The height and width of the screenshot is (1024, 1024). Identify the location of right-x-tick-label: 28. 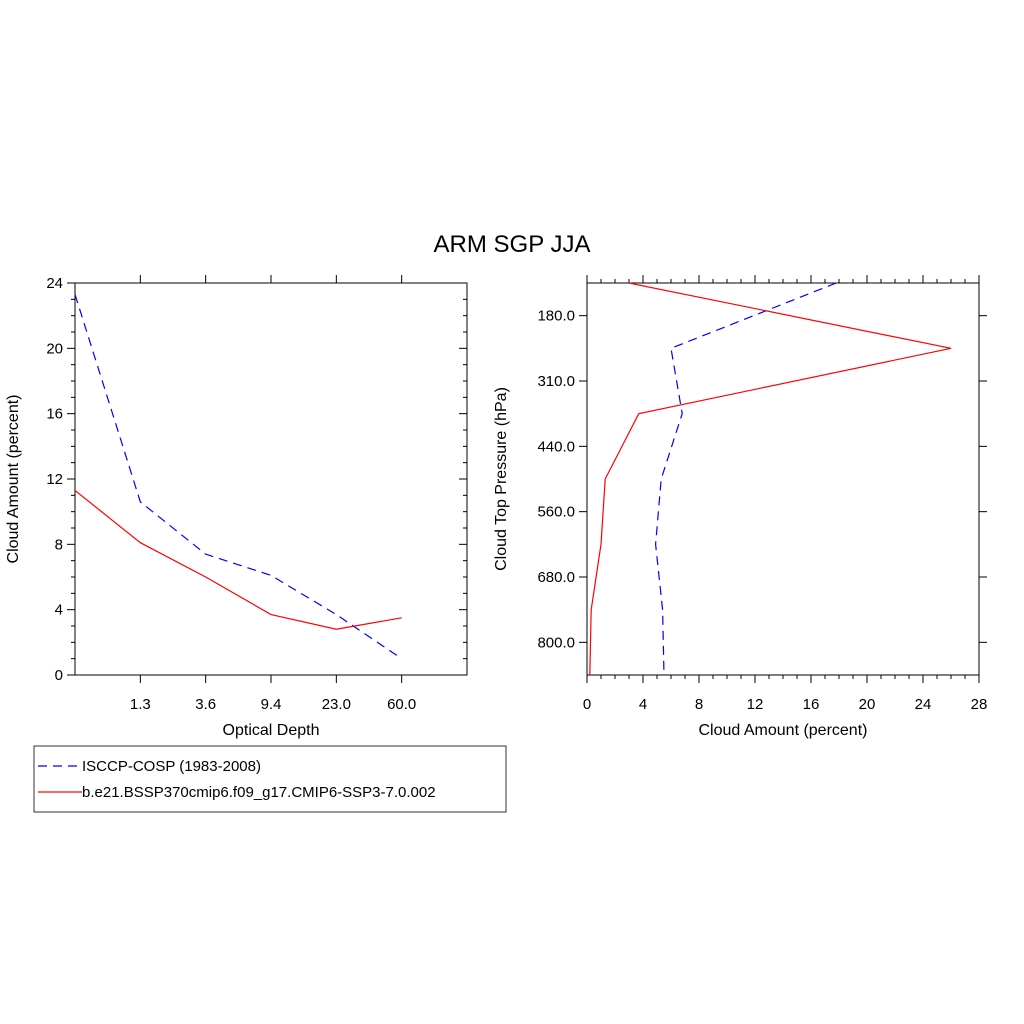
(979, 704).